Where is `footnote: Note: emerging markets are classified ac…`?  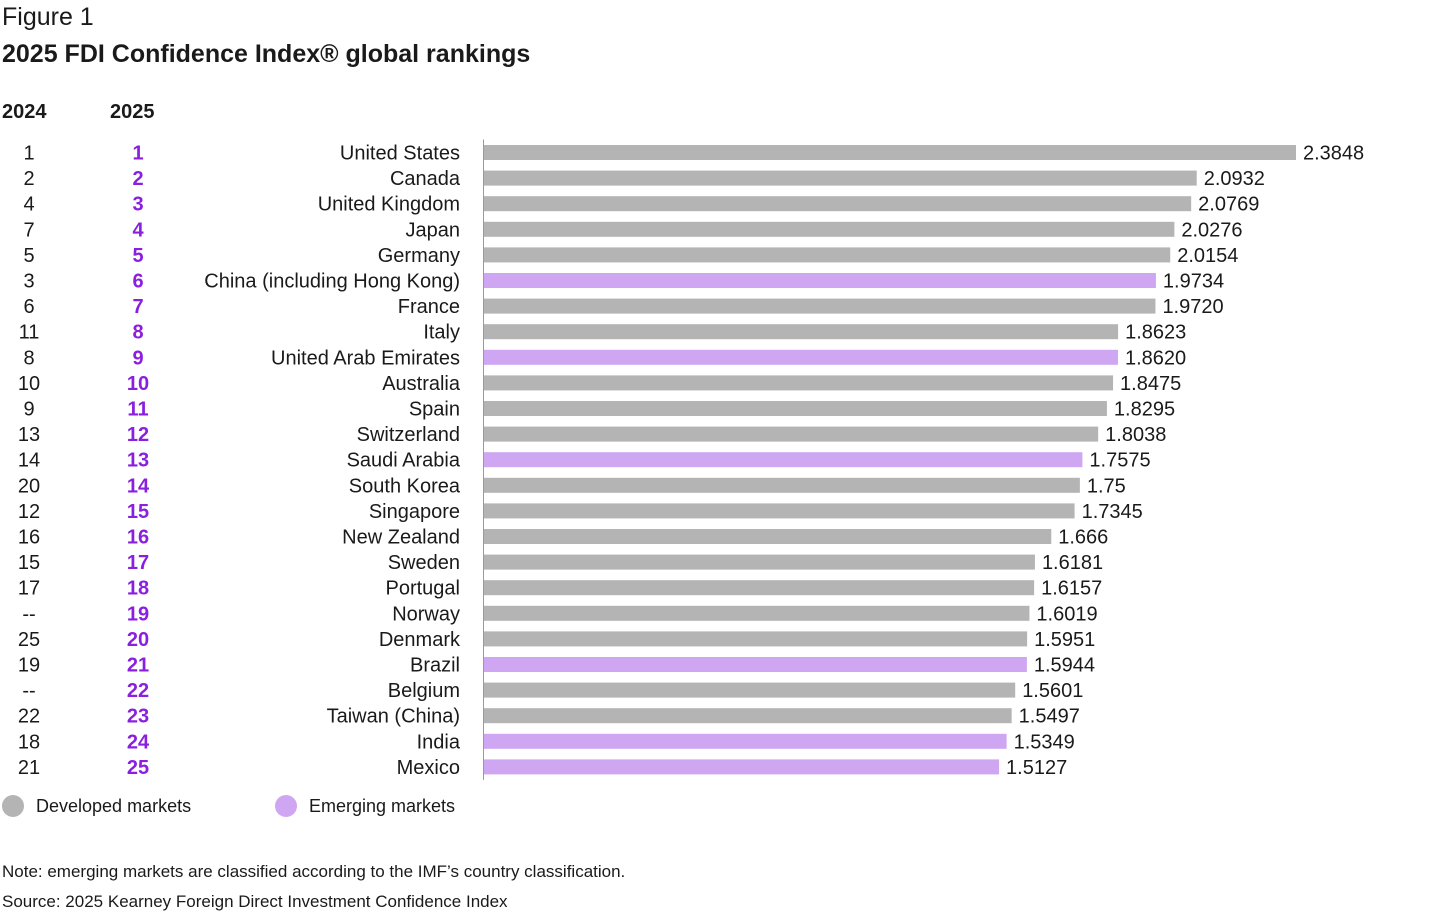 footnote: Note: emerging markets are classified ac… is located at coordinates (314, 871).